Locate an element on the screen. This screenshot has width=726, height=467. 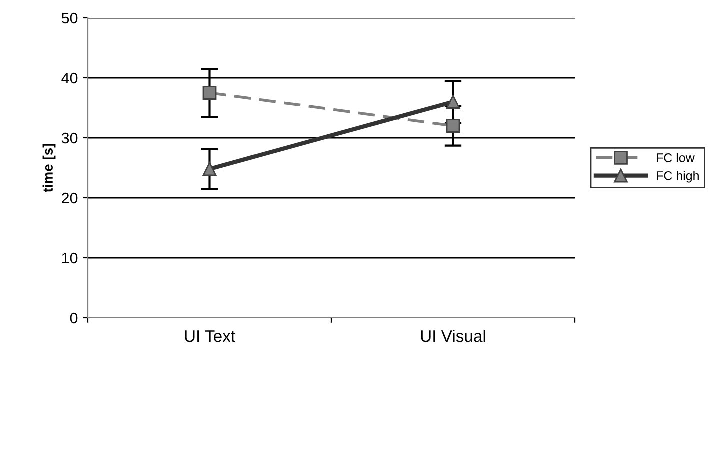
x-tick-label: UI Visual is located at coordinates (453, 336).